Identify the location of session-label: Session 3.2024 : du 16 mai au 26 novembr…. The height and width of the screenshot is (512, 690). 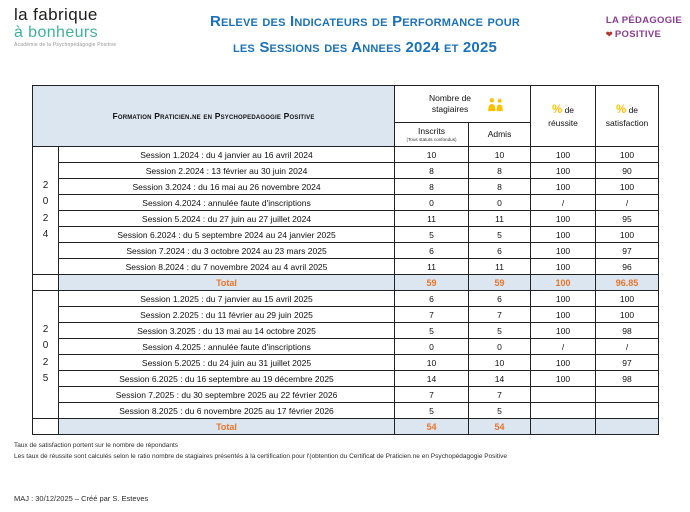
(226, 186).